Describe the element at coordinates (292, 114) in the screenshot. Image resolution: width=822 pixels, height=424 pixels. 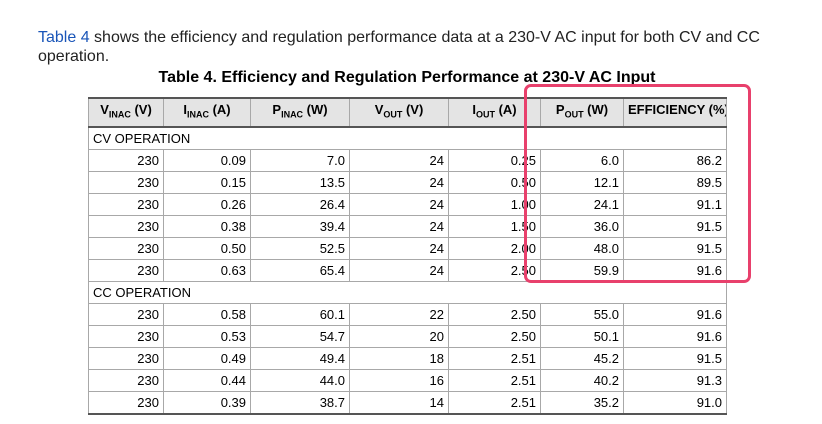
I see `header-pinac-subscript: INAC` at that location.